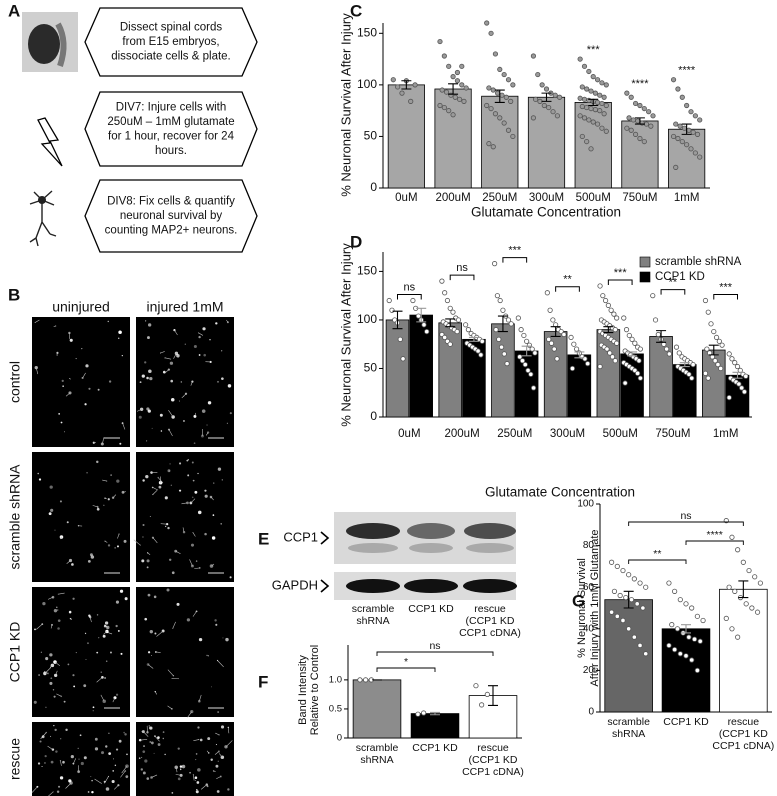 The width and height of the screenshot is (777, 796). Describe the element at coordinates (639, 198) in the screenshot. I see `x-tick-label: 750uM` at that location.